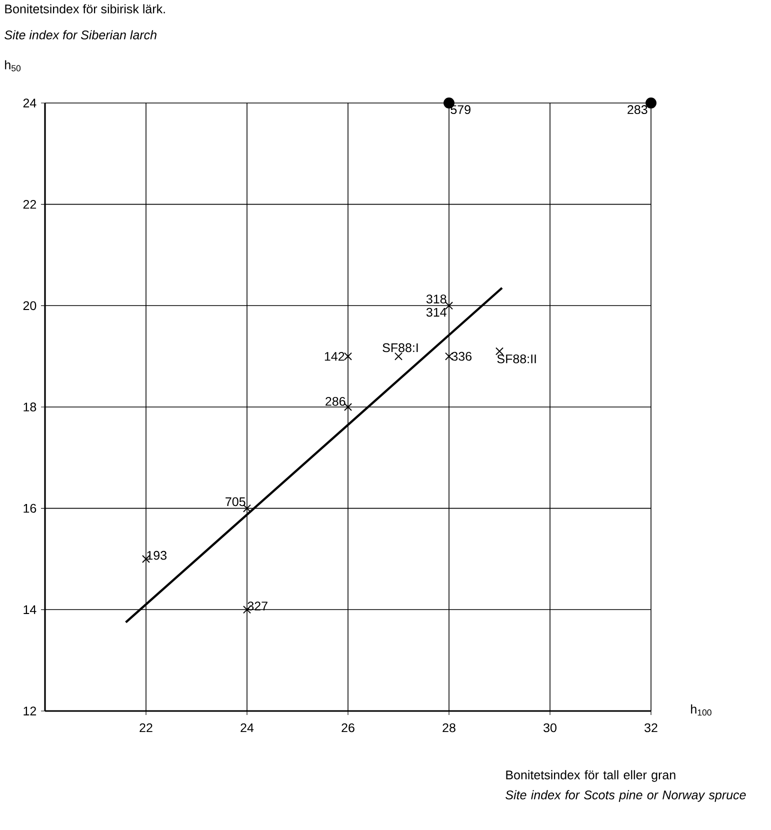  What do you see at coordinates (638, 109) in the screenshot?
I see `annotation: 283` at bounding box center [638, 109].